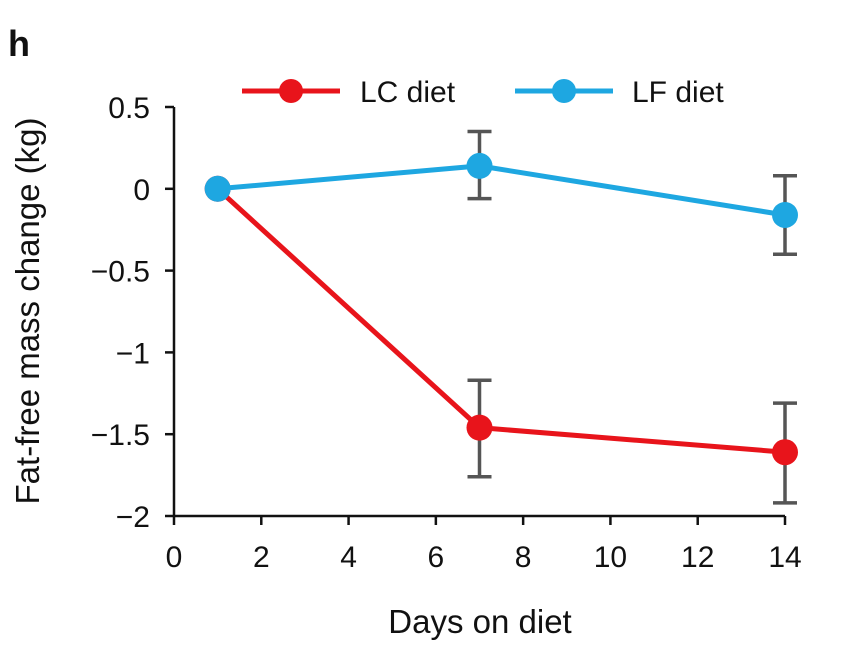  Describe the element at coordinates (484, 545) in the screenshot. I see `x-ticks: 0 2 4 6 8 10 12 14` at that location.